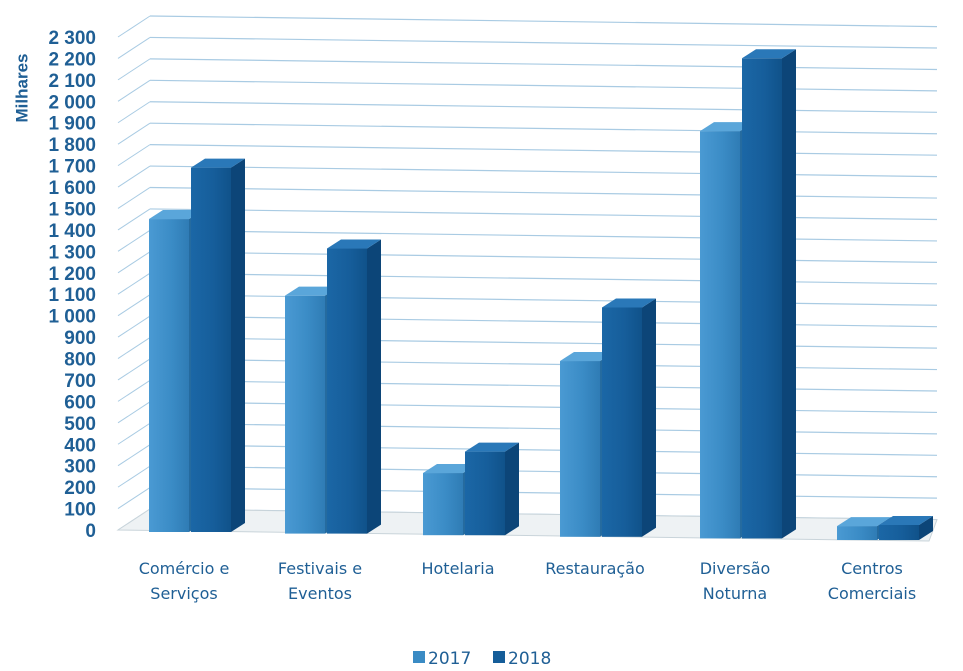 This screenshot has height=671, width=963. Describe the element at coordinates (72, 167) in the screenshot. I see `y-tick-label: 1 700` at that location.